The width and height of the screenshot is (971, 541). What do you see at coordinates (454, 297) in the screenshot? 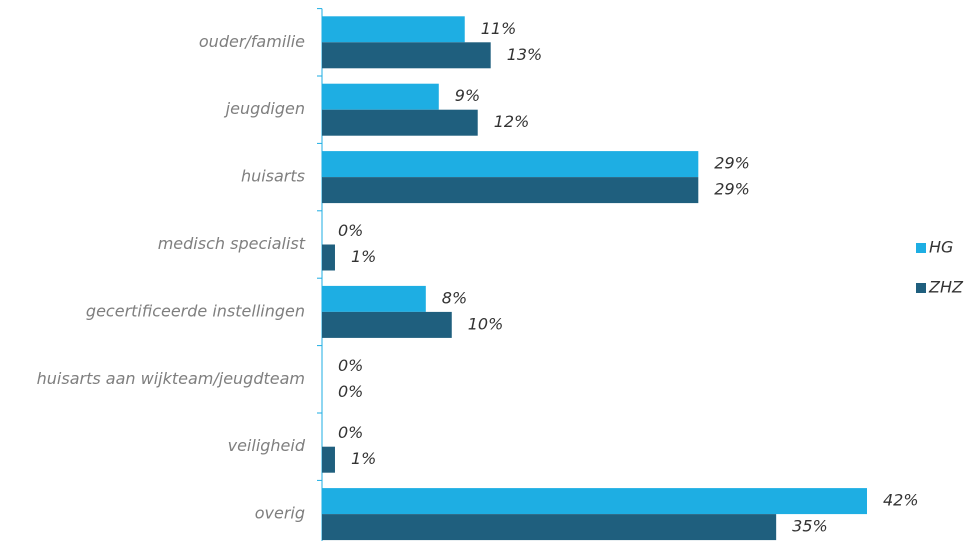
I see `value-label: 8%` at bounding box center [454, 297].